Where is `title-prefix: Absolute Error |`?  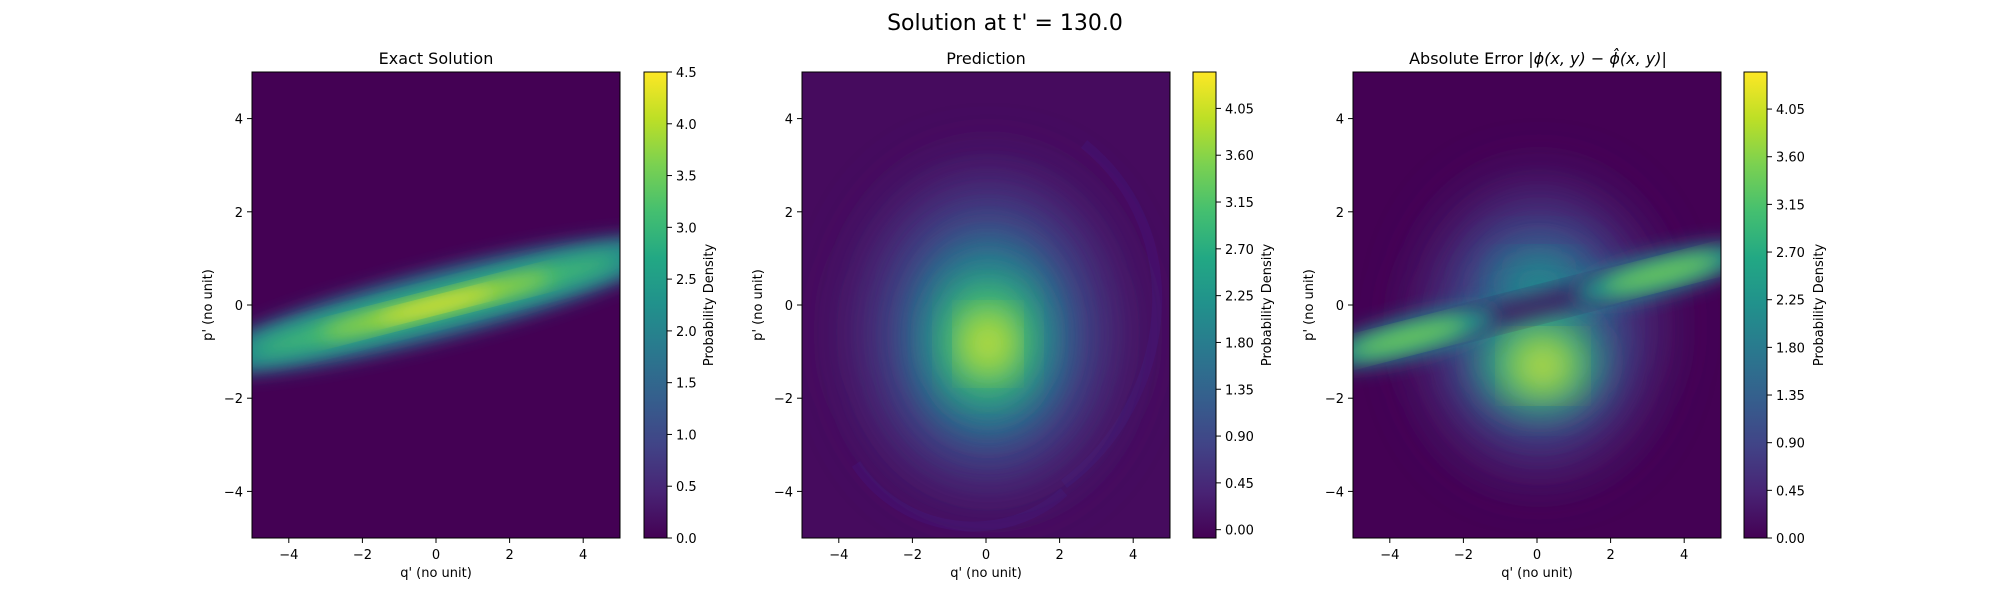 title-prefix: Absolute Error | is located at coordinates (1471, 58).